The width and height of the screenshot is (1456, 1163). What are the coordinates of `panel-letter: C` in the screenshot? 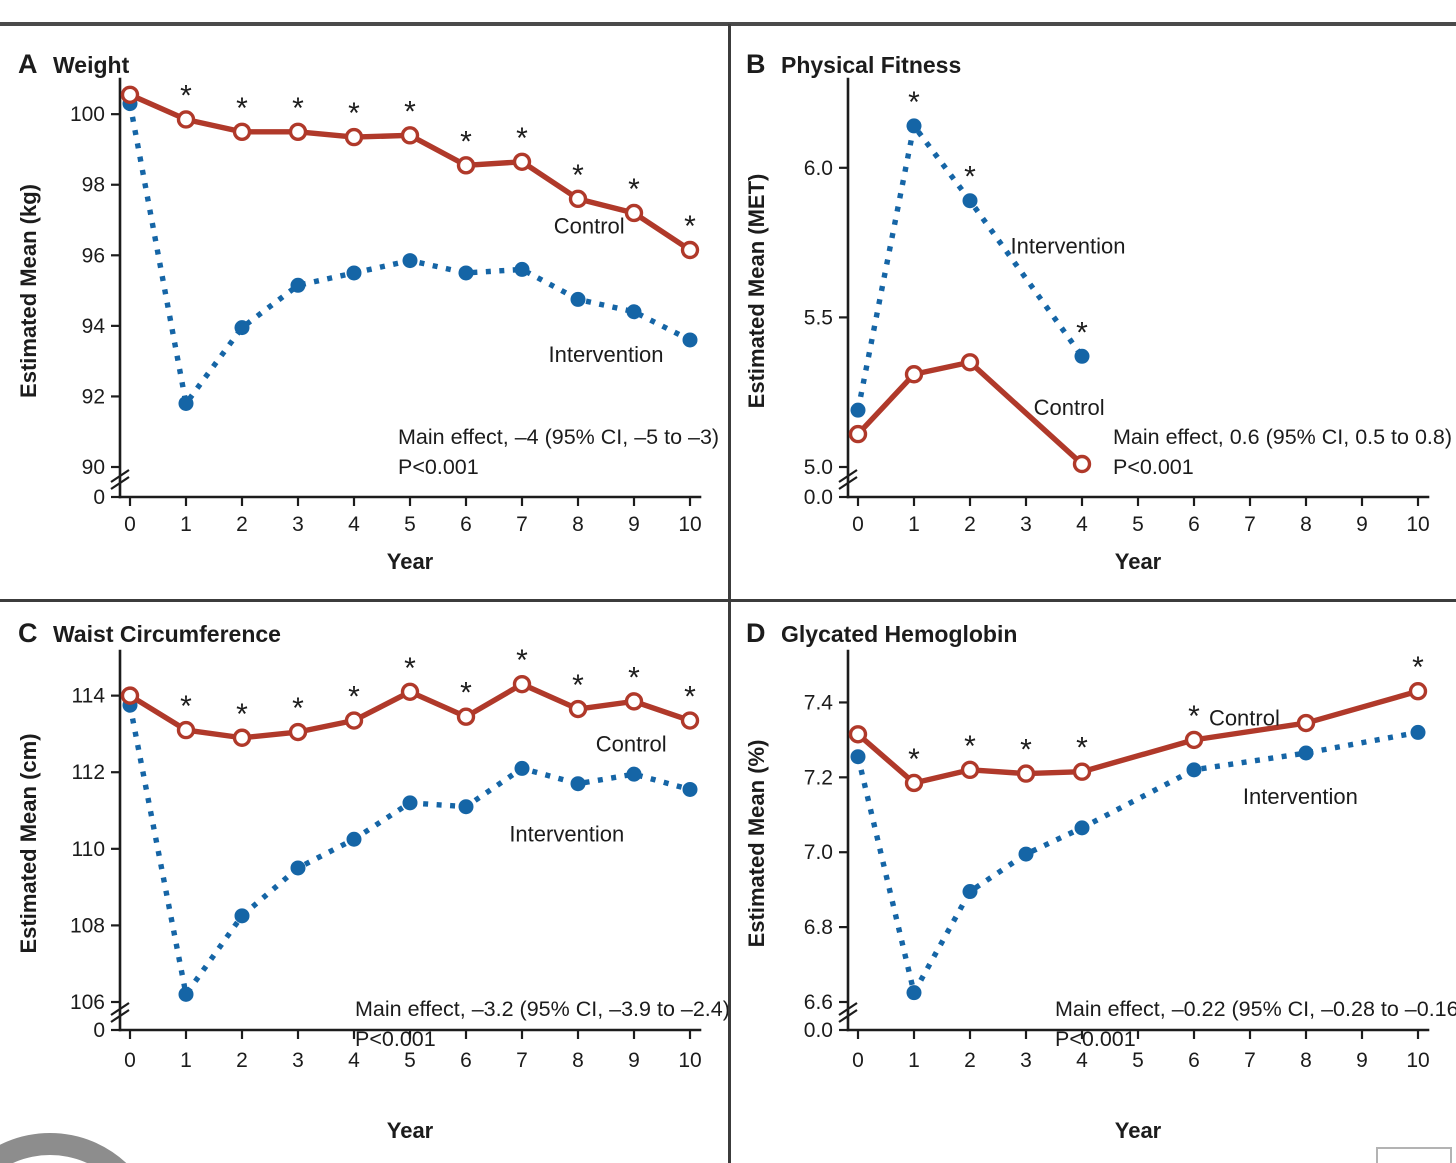 It's located at (28, 633).